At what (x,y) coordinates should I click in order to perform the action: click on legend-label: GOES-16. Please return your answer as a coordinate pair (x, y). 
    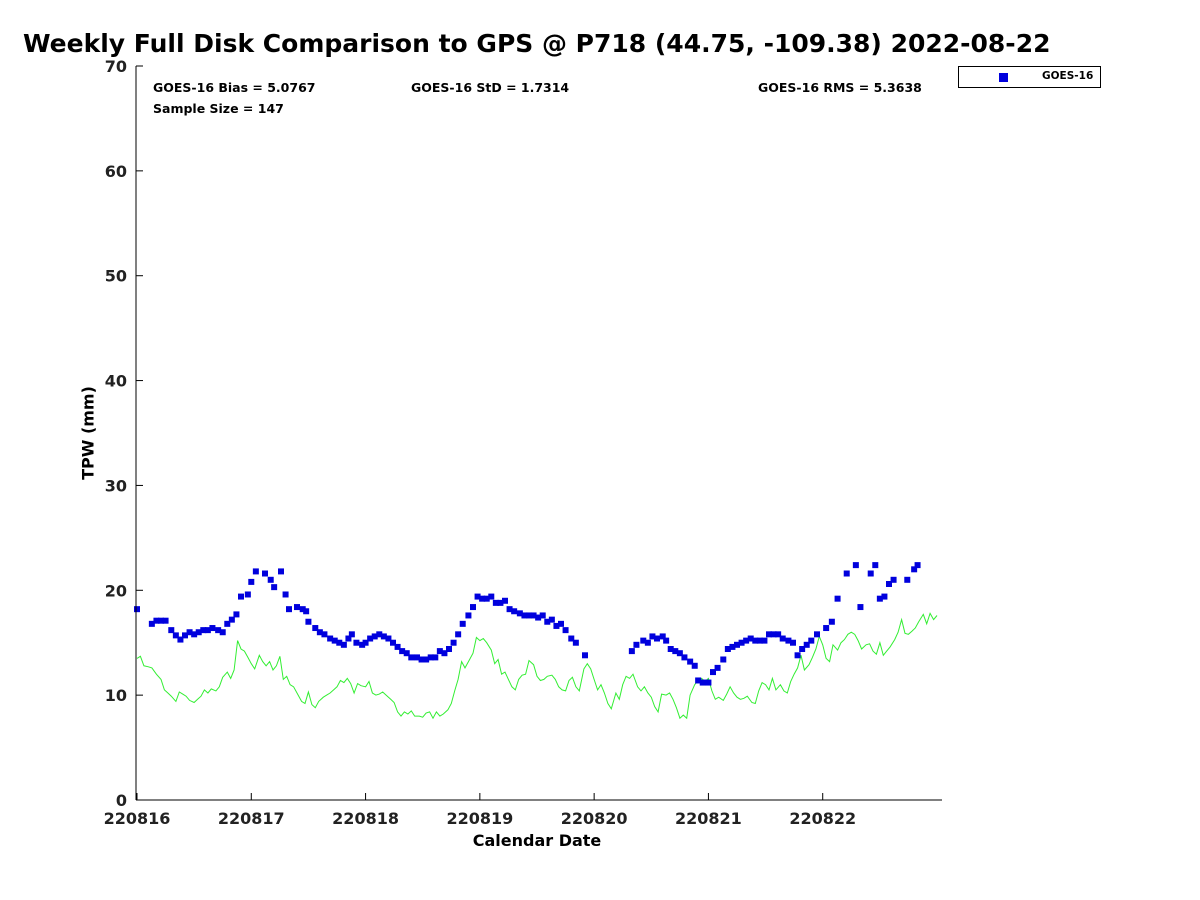
    Looking at the image, I should click on (1068, 76).